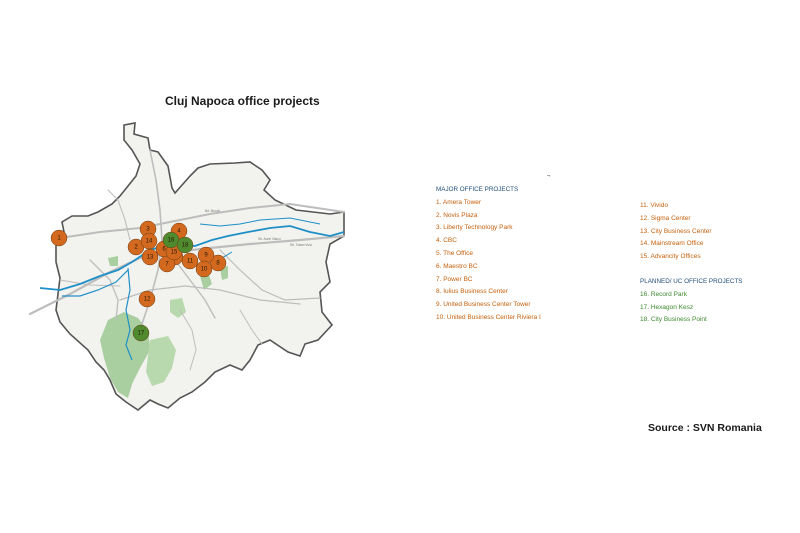 This screenshot has height=533, width=800. Describe the element at coordinates (477, 189) in the screenshot. I see `legend-header-major: MAJOR OFFICE PROJECTS` at that location.